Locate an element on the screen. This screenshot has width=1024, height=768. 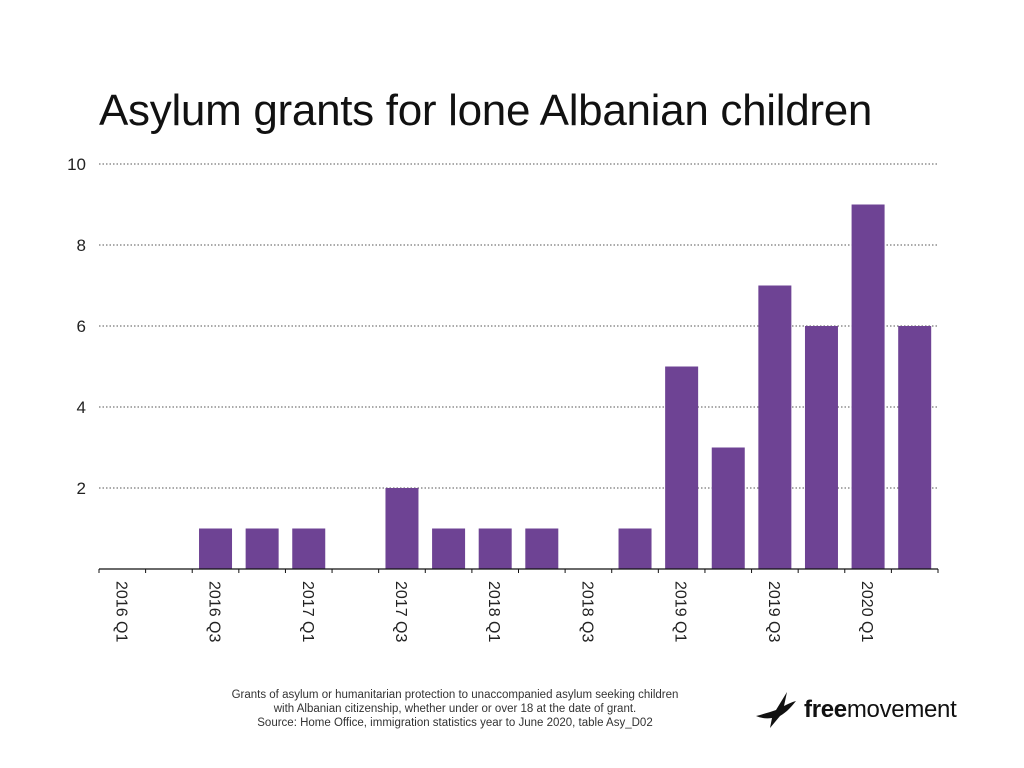
y-tick-label: 2 is located at coordinates (81, 488).